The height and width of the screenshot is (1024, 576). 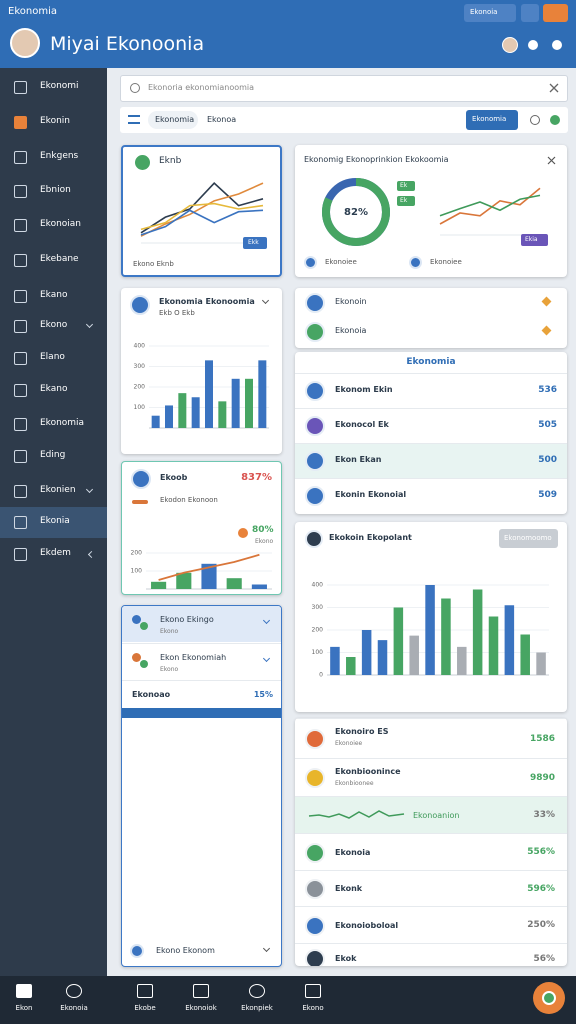 What do you see at coordinates (53, 522) in the screenshot?
I see `sidebar-item: Ekonia` at bounding box center [53, 522].